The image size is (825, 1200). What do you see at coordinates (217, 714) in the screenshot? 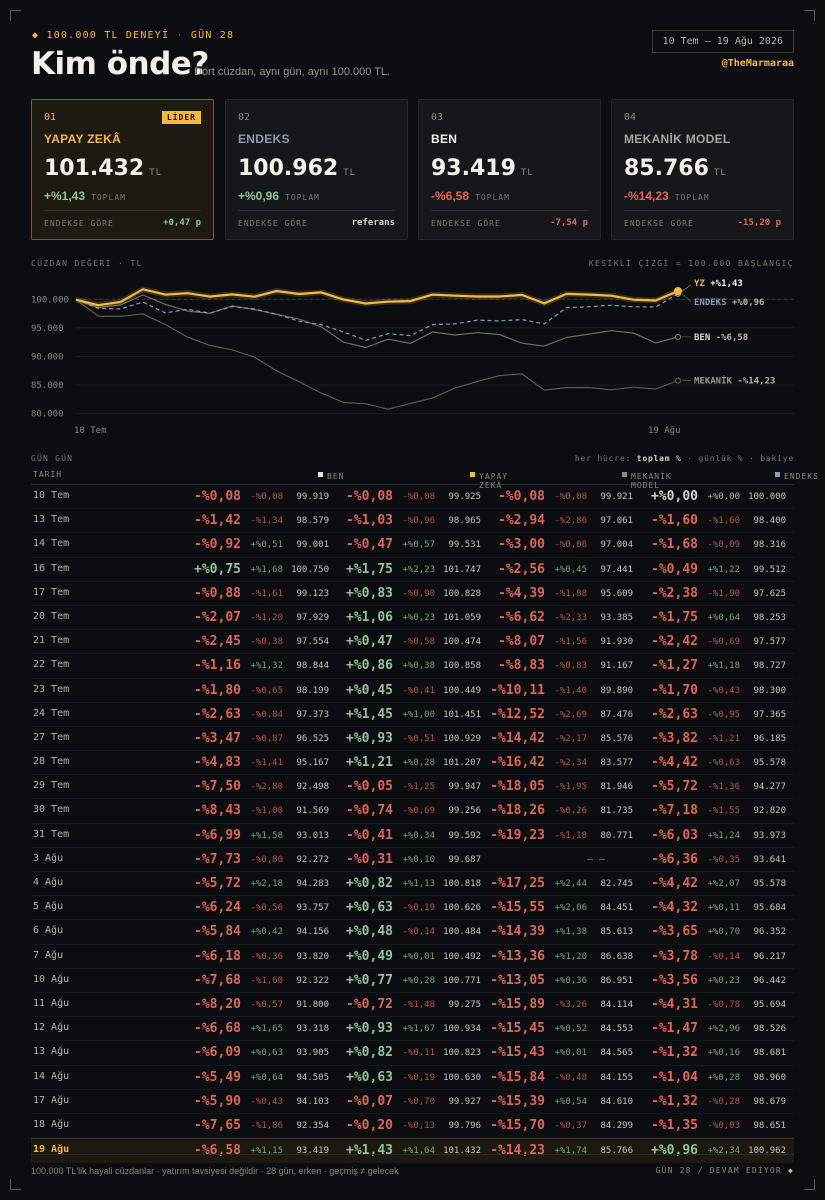
I see `total-pct: -%2,63` at bounding box center [217, 714].